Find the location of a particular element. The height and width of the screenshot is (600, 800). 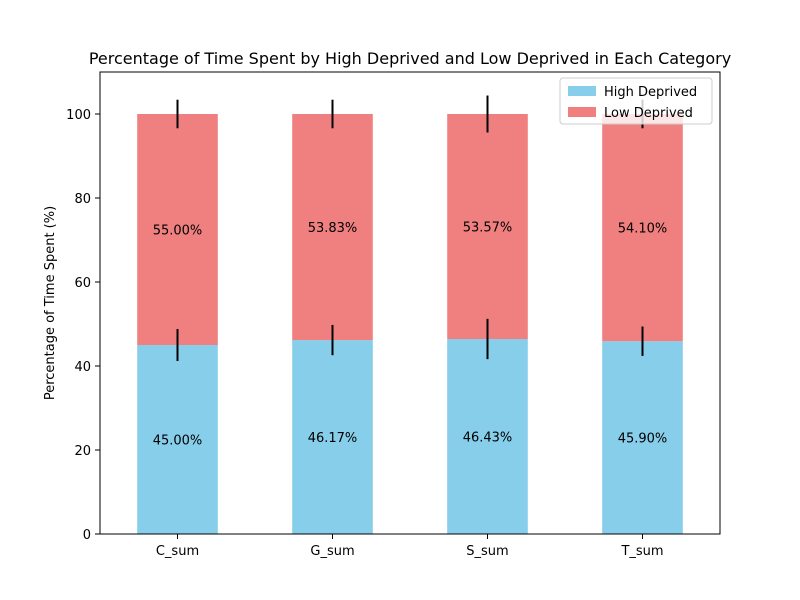

data-label: 54.10% is located at coordinates (643, 229).